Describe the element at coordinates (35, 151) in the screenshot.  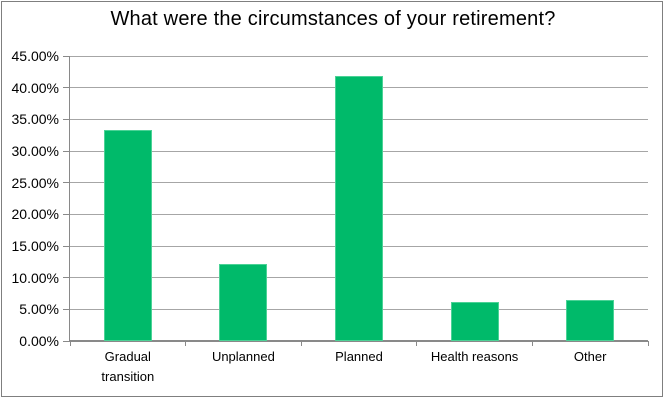
I see `y-axis-tick-label: 30.00%` at that location.